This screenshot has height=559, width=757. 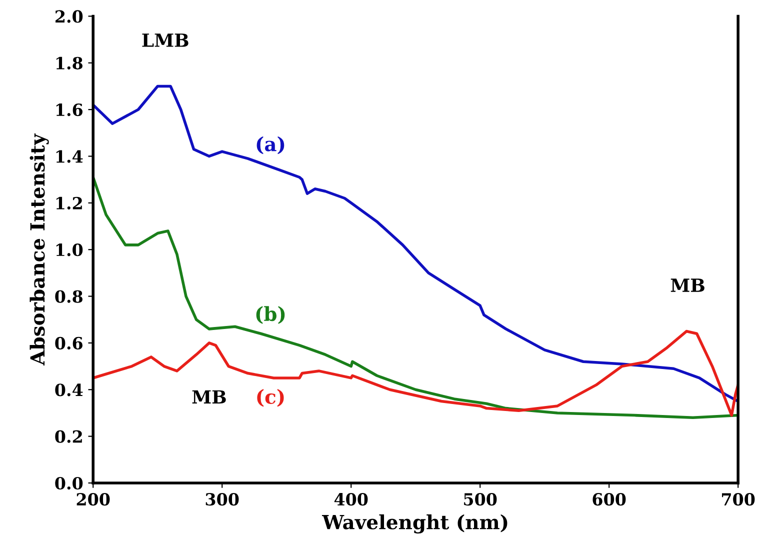 What do you see at coordinates (69, 390) in the screenshot?
I see `y-tick-label: 0.4` at bounding box center [69, 390].